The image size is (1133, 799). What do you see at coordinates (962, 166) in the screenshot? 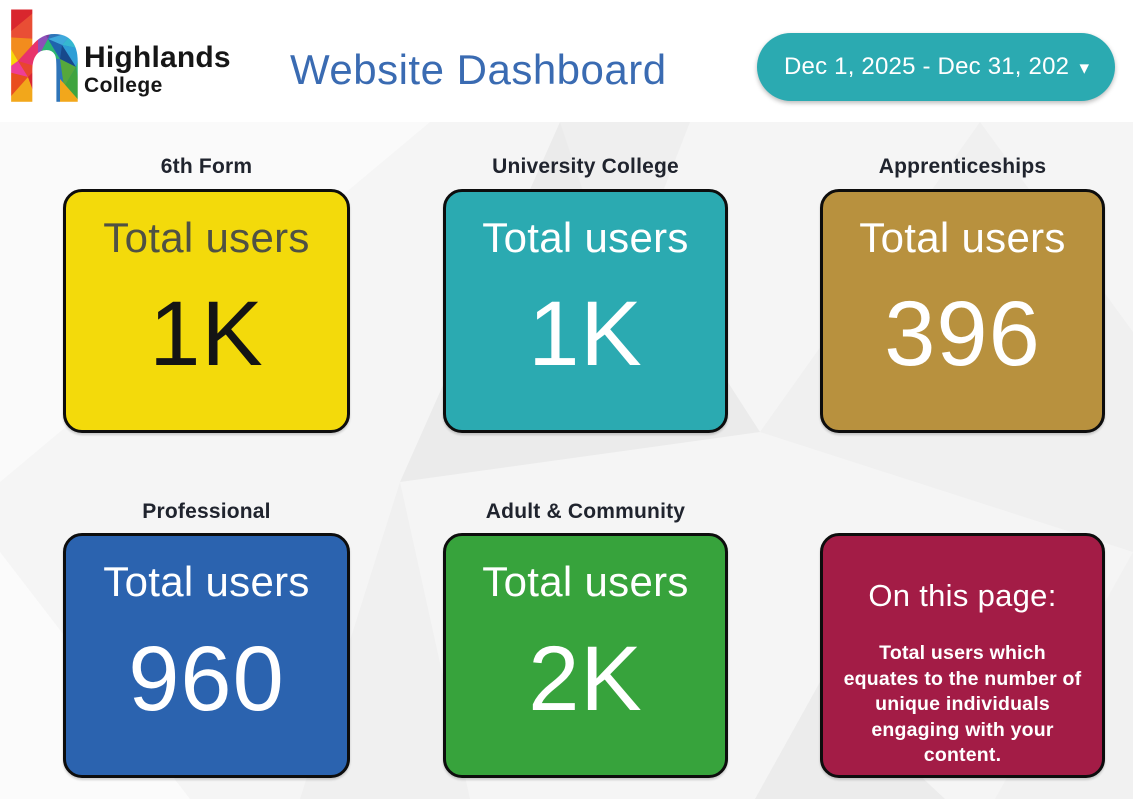
I see `card-label-apprenticeships: Apprenticeships` at bounding box center [962, 166].